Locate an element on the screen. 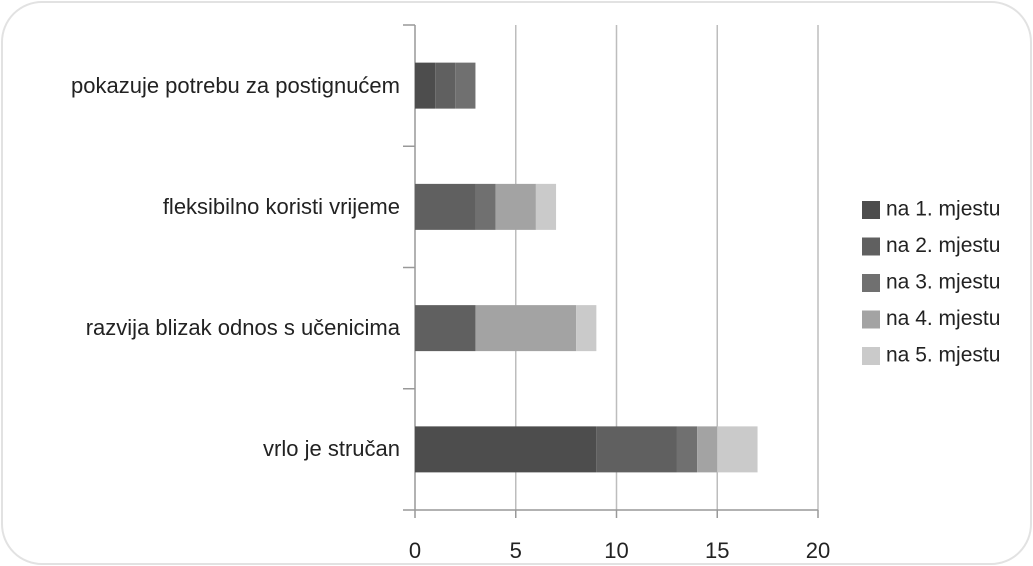  legend-label: na 4. mjestu is located at coordinates (943, 318).